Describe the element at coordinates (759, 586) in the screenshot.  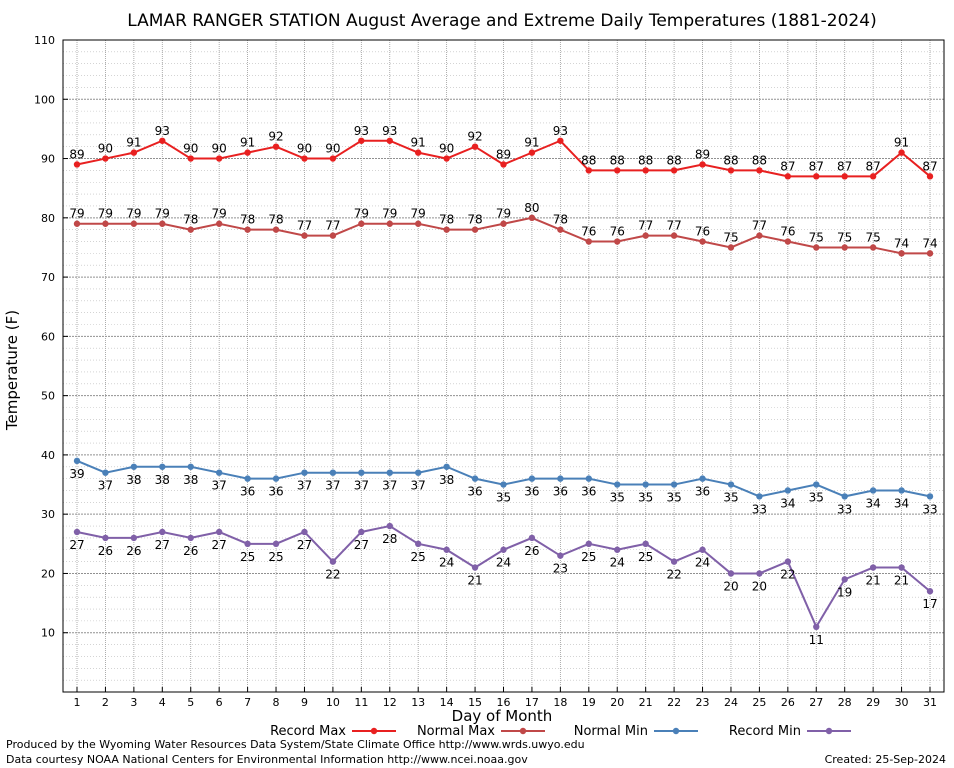
I see `data-label: 20` at that location.